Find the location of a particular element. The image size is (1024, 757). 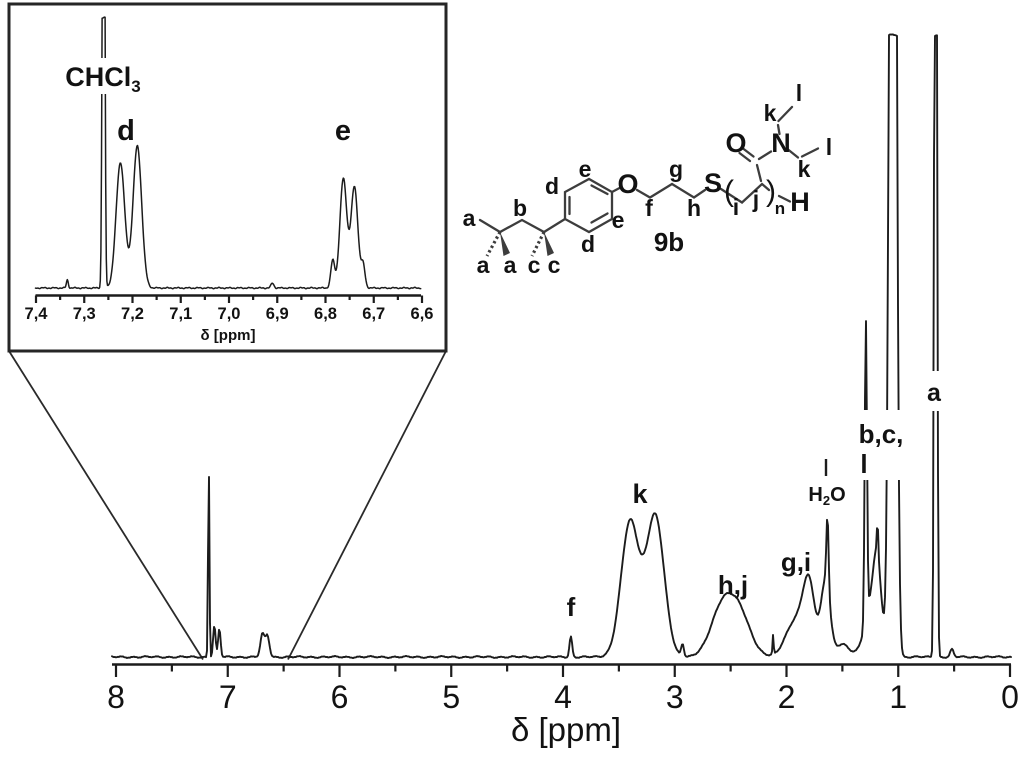

inset-tick-label: 7,2 is located at coordinates (132, 314).